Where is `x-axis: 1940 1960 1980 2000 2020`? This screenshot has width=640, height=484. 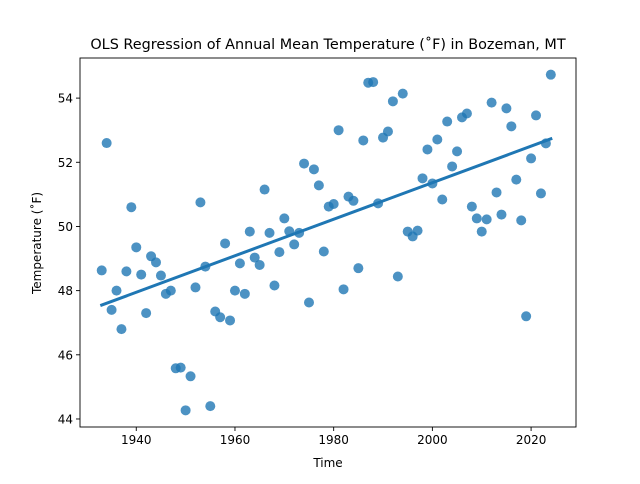
x-axis: 1940 1960 1980 2000 2020 is located at coordinates (333, 437).